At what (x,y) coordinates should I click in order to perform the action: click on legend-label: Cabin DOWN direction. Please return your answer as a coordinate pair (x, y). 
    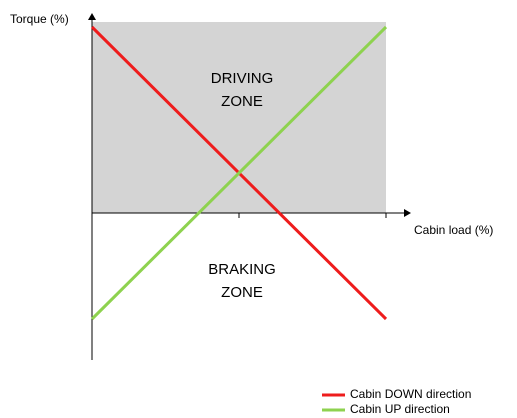
    Looking at the image, I should click on (410, 394).